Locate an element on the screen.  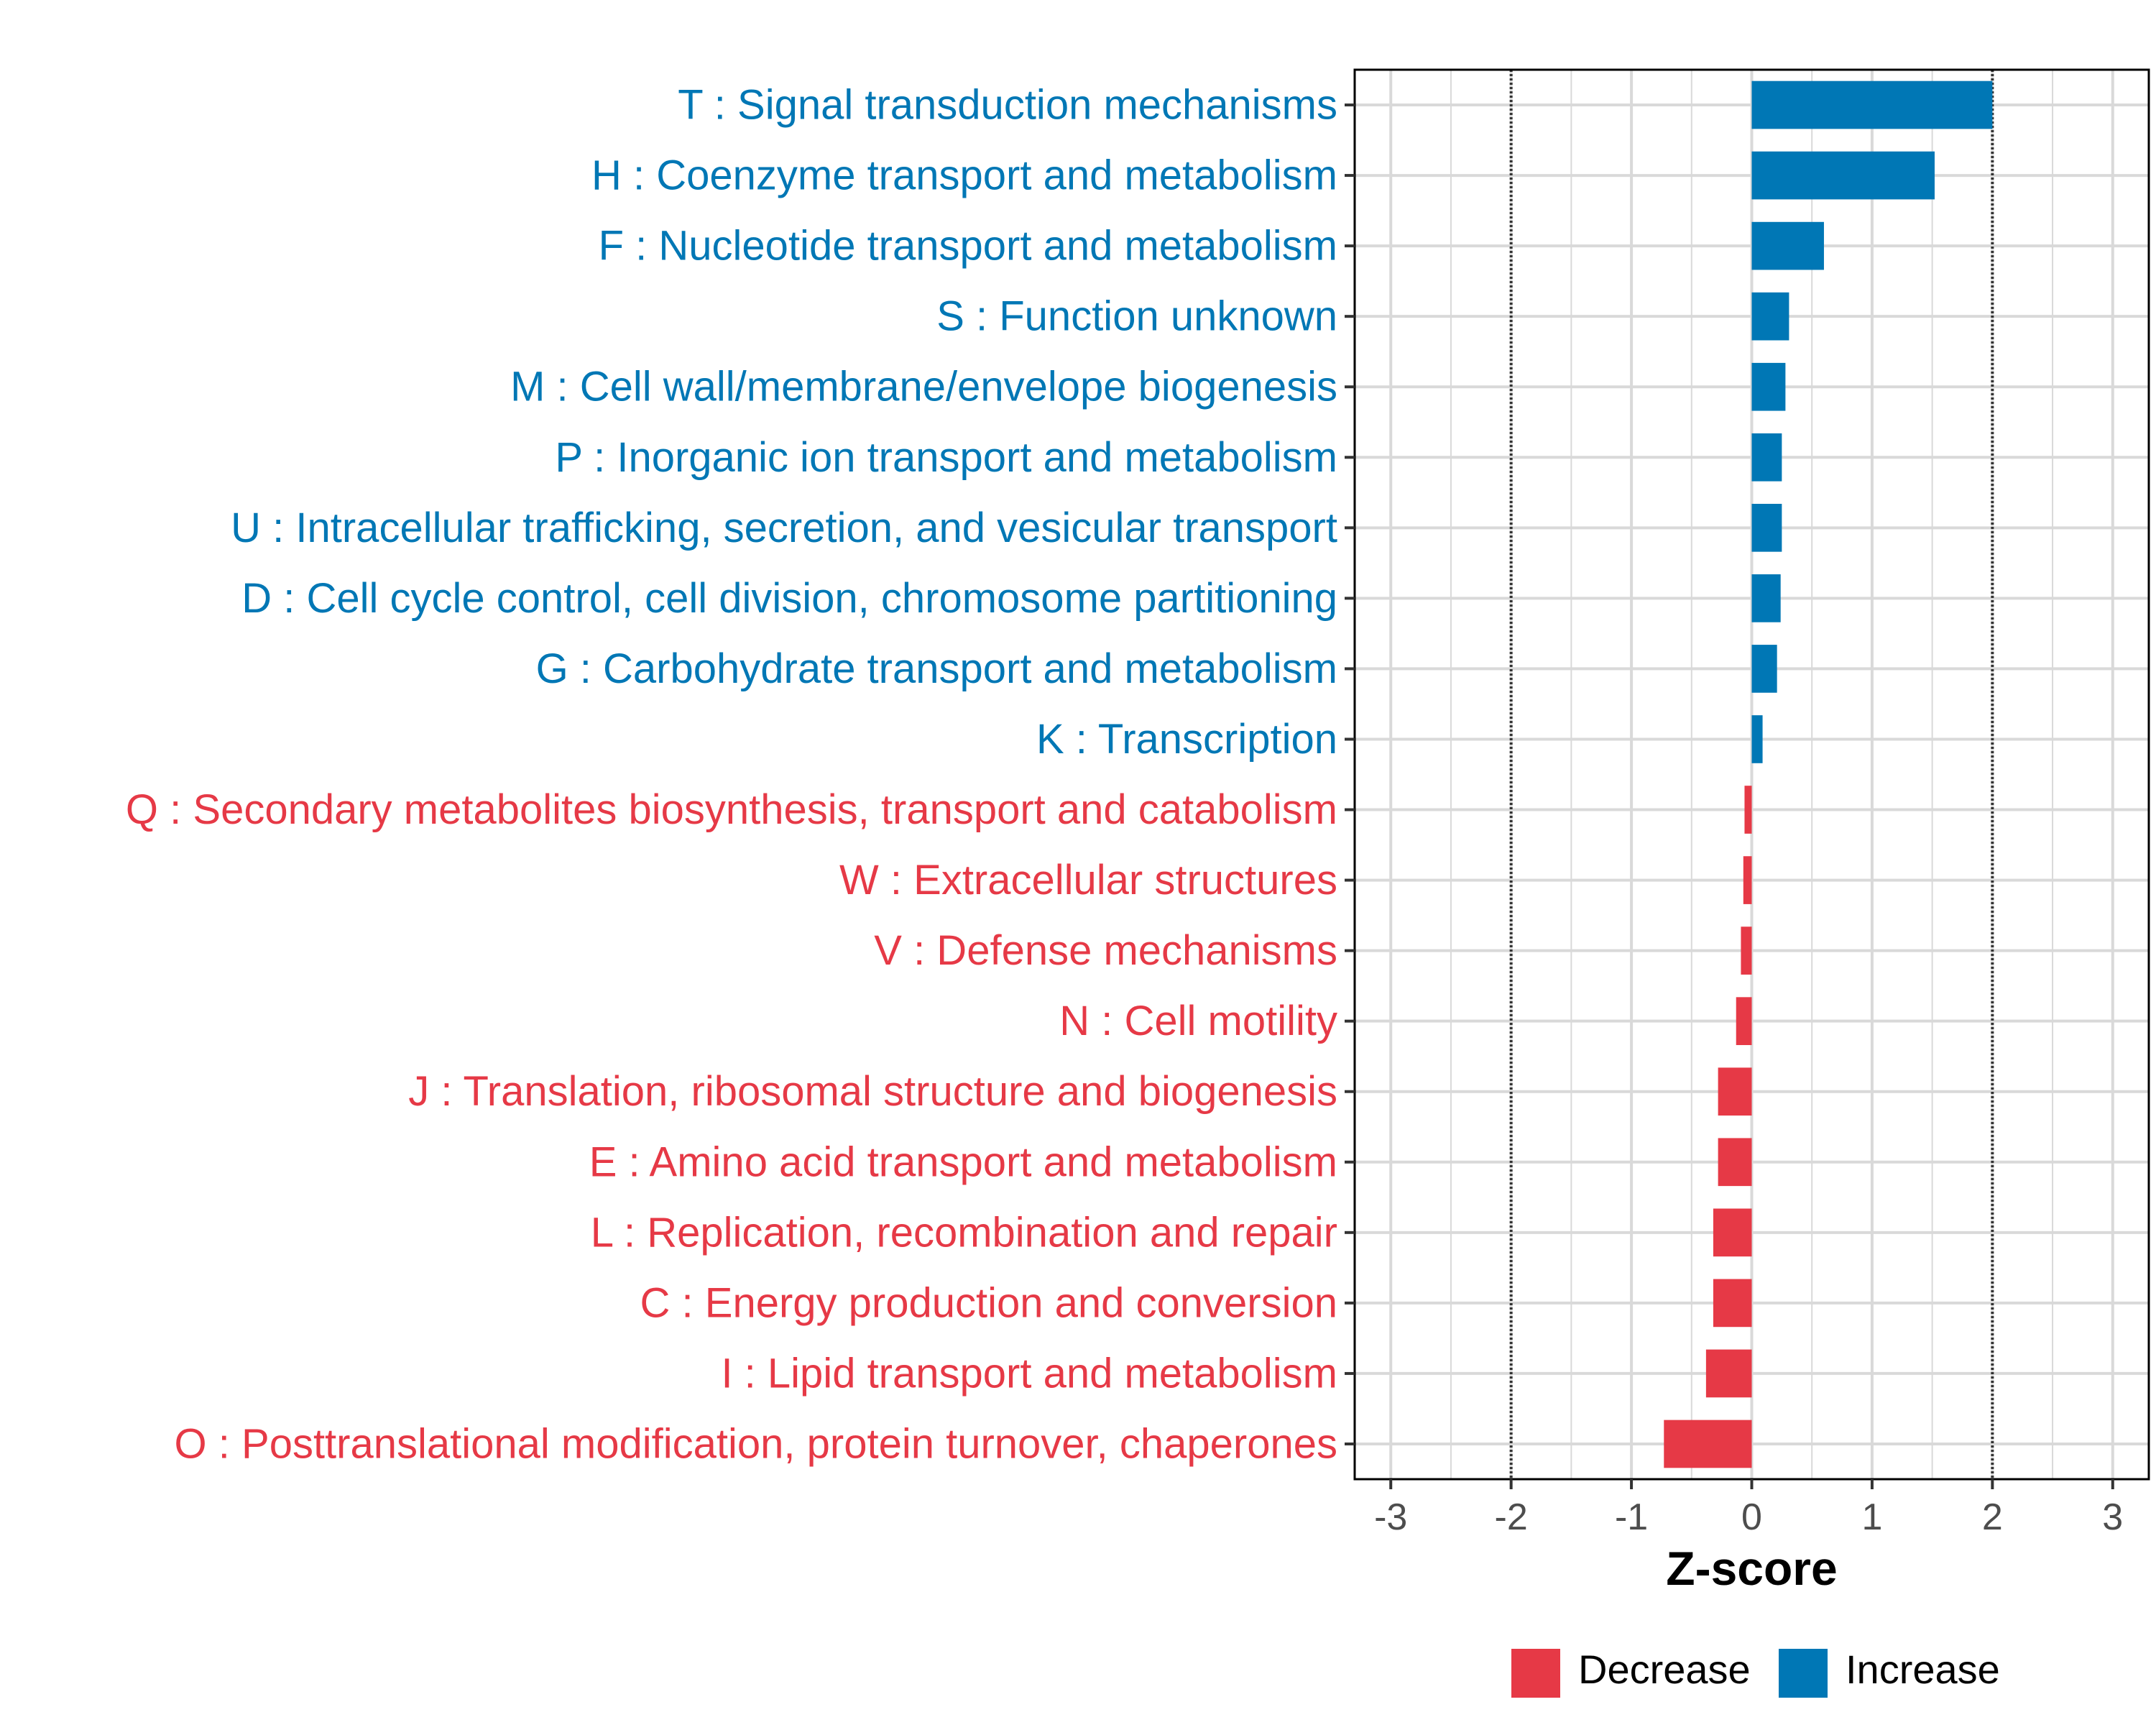
category-label: F : Nucleotide transport and metabolism is located at coordinates (968, 246).